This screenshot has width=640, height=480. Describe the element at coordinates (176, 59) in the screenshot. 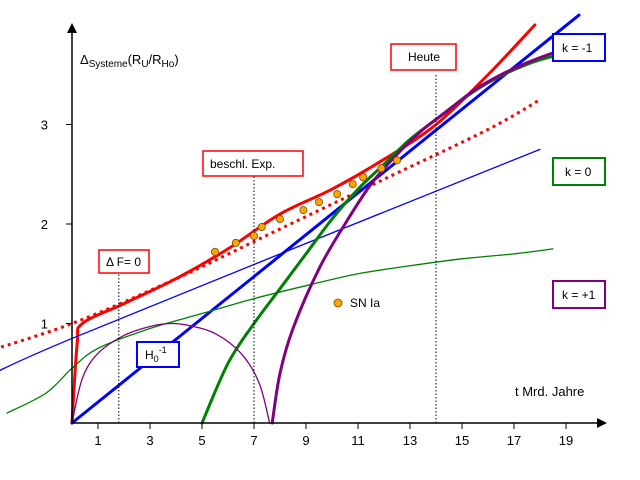

I see `y-axis-title-close: )` at that location.